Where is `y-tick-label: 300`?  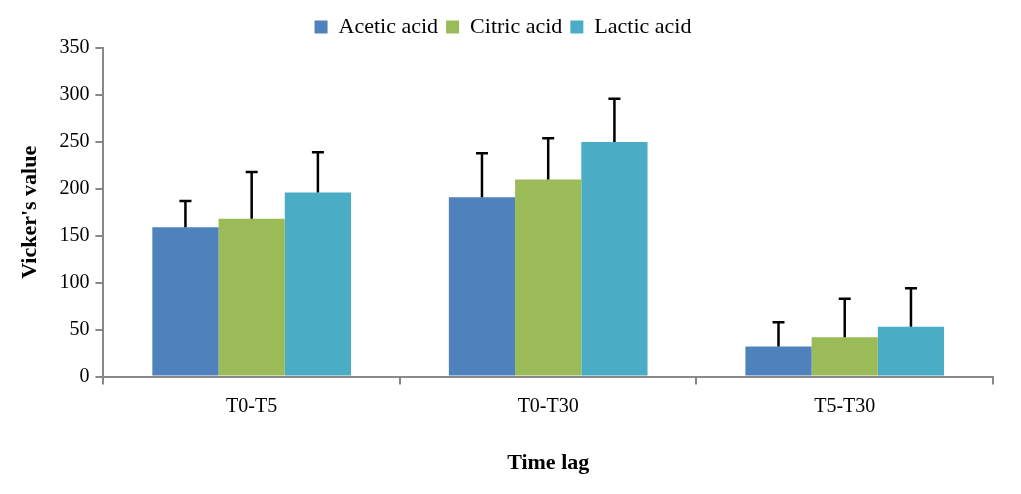 y-tick-label: 300 is located at coordinates (74, 93).